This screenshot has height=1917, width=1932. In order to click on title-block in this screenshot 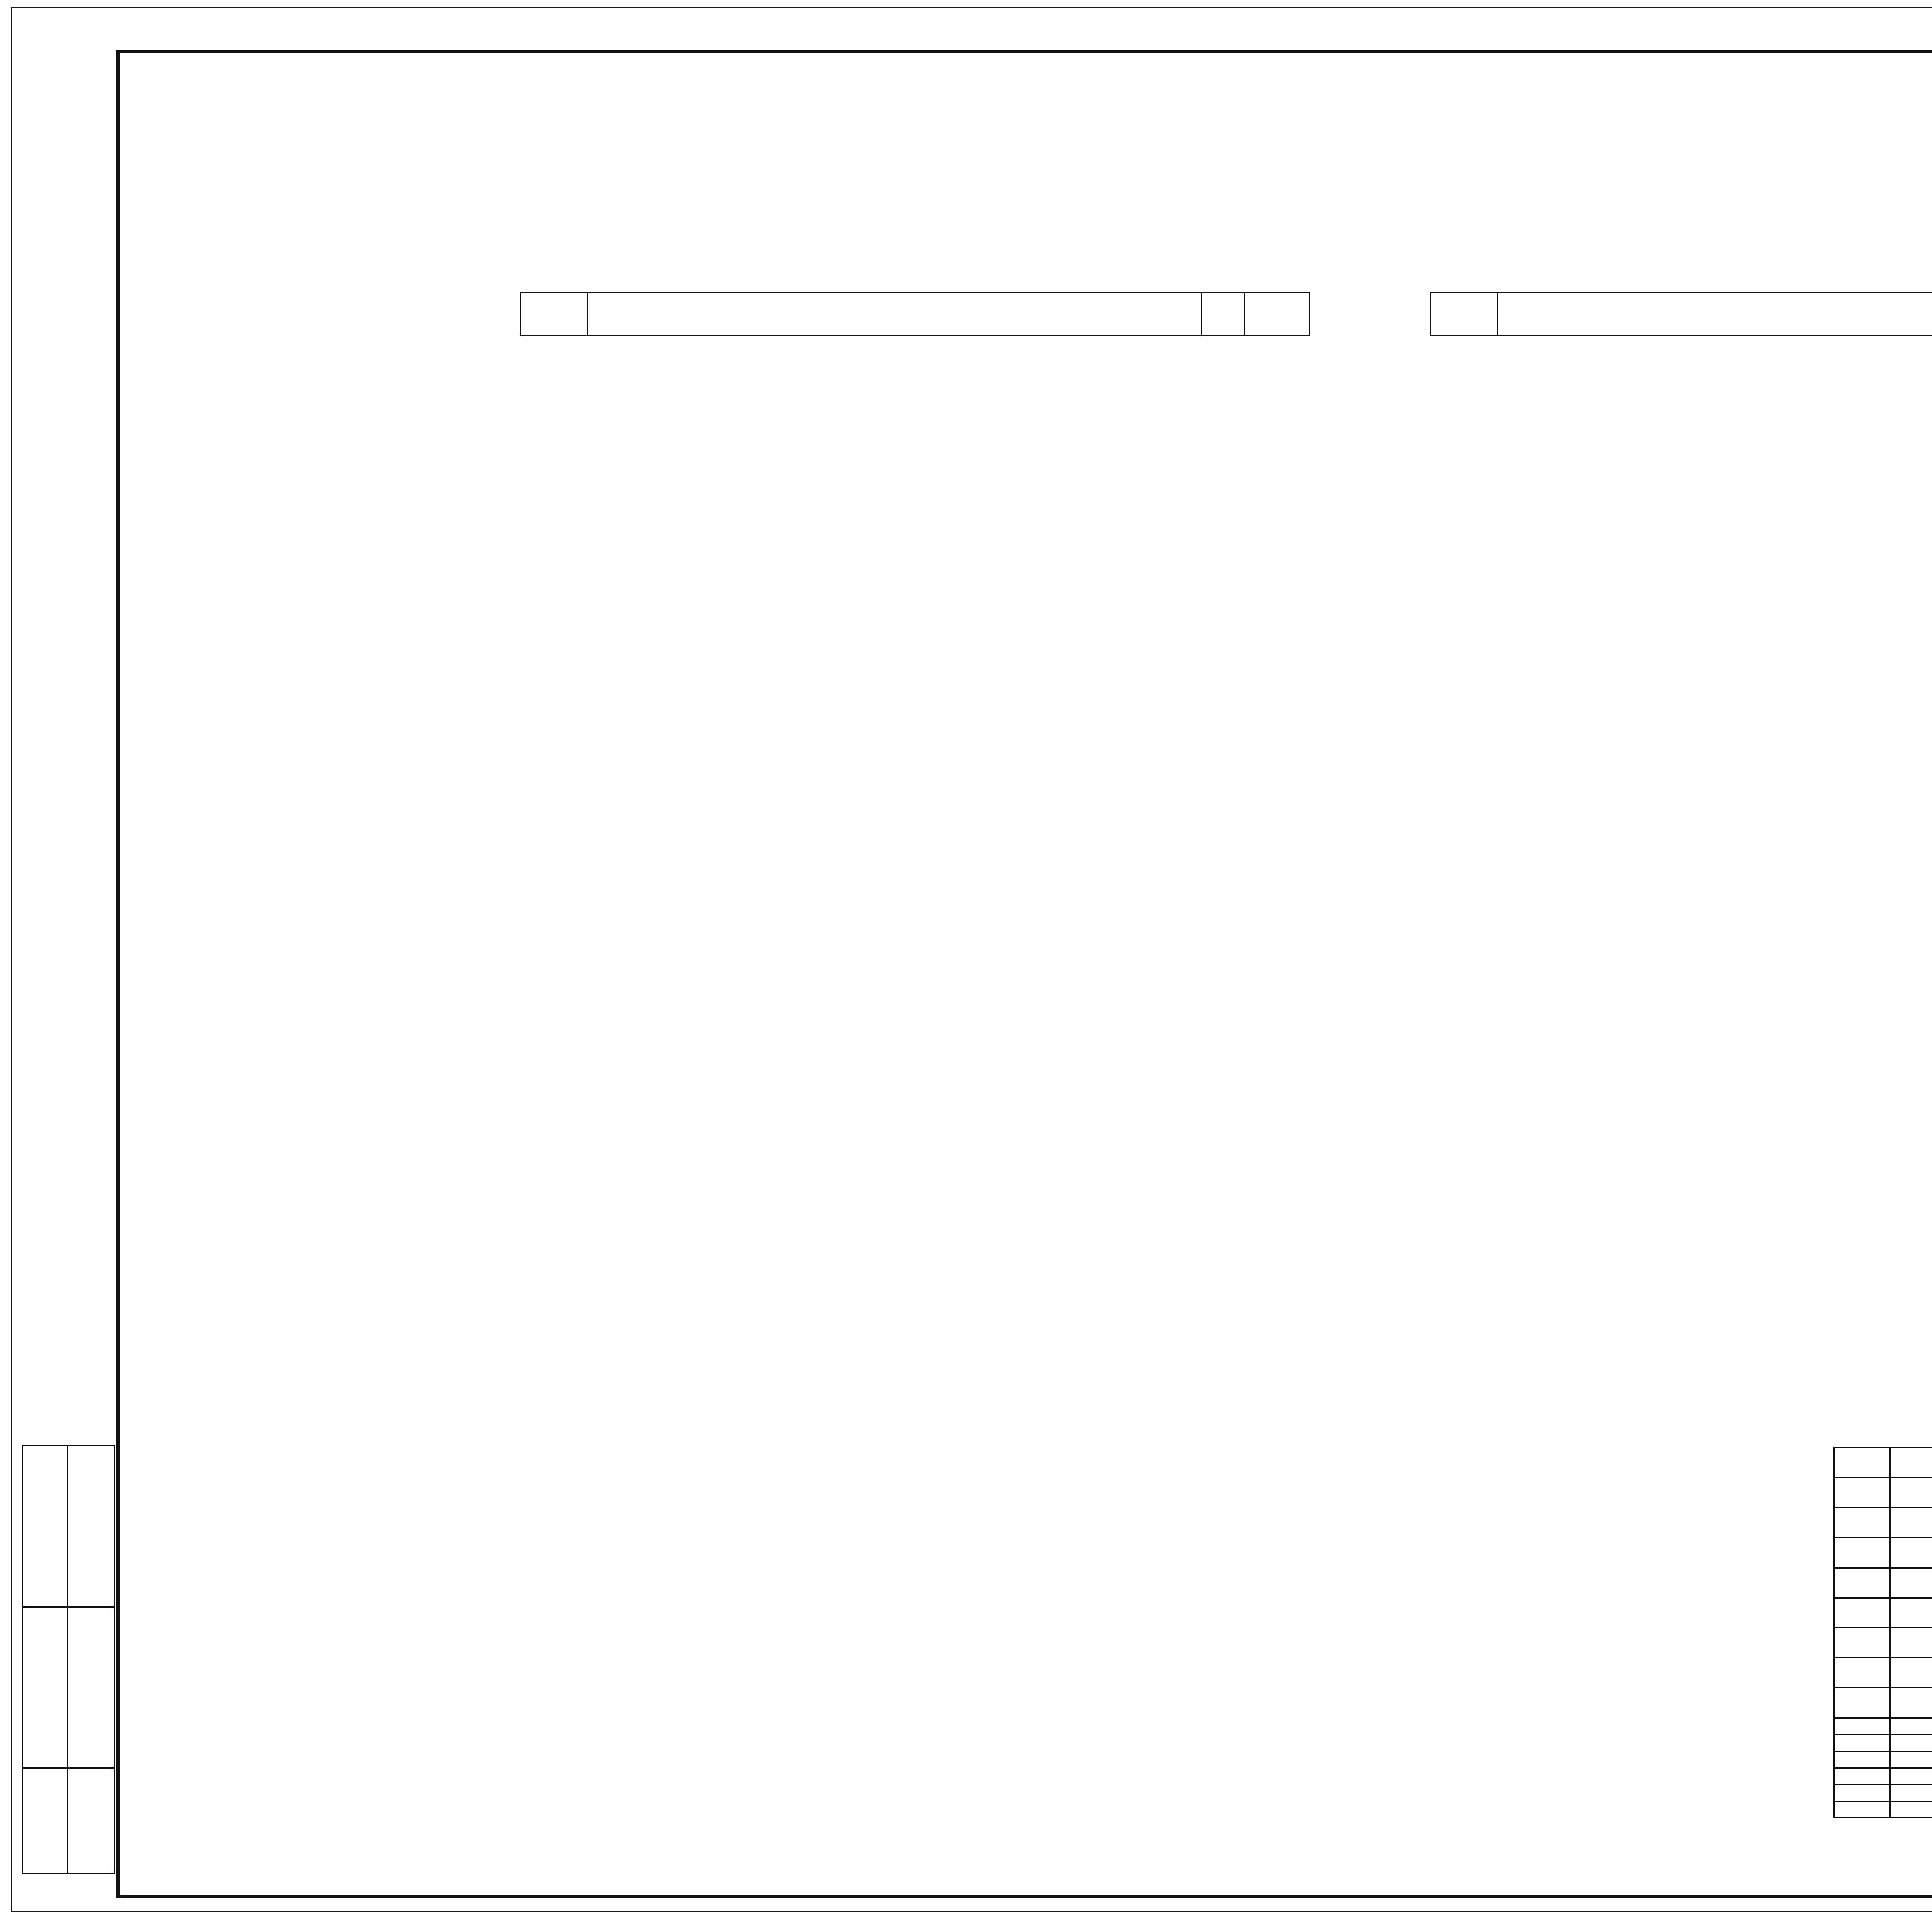, I will do `click(1883, 1642)`.